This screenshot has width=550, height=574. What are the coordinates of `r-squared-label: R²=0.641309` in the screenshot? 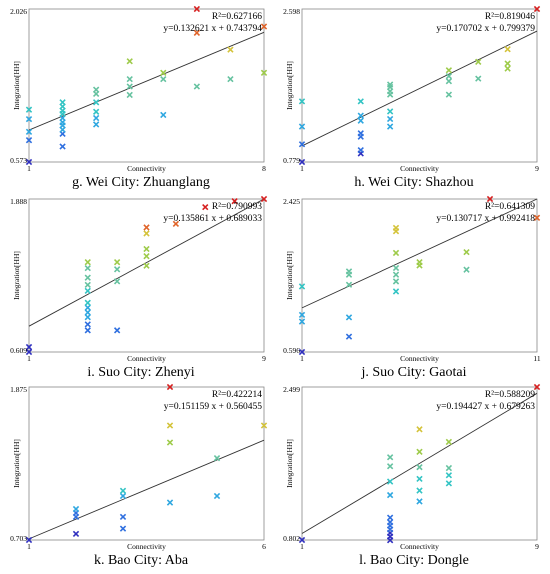 It's located at (510, 207).